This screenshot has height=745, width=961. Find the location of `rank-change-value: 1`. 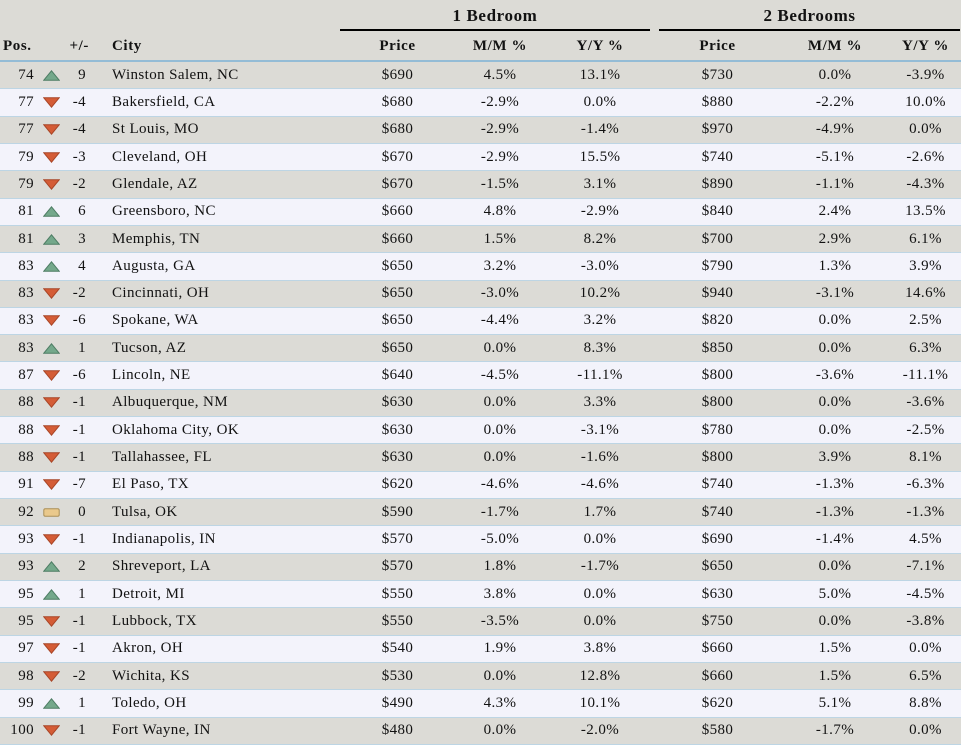

rank-change-value: 1 is located at coordinates (82, 593).